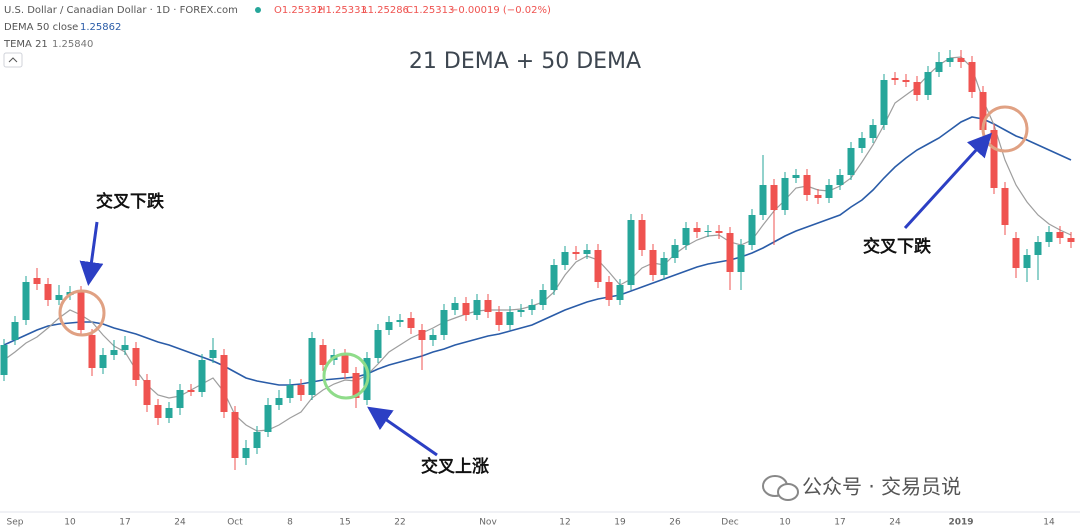 This screenshot has width=1080, height=530. I want to click on x-tick-label: 22, so click(399, 523).